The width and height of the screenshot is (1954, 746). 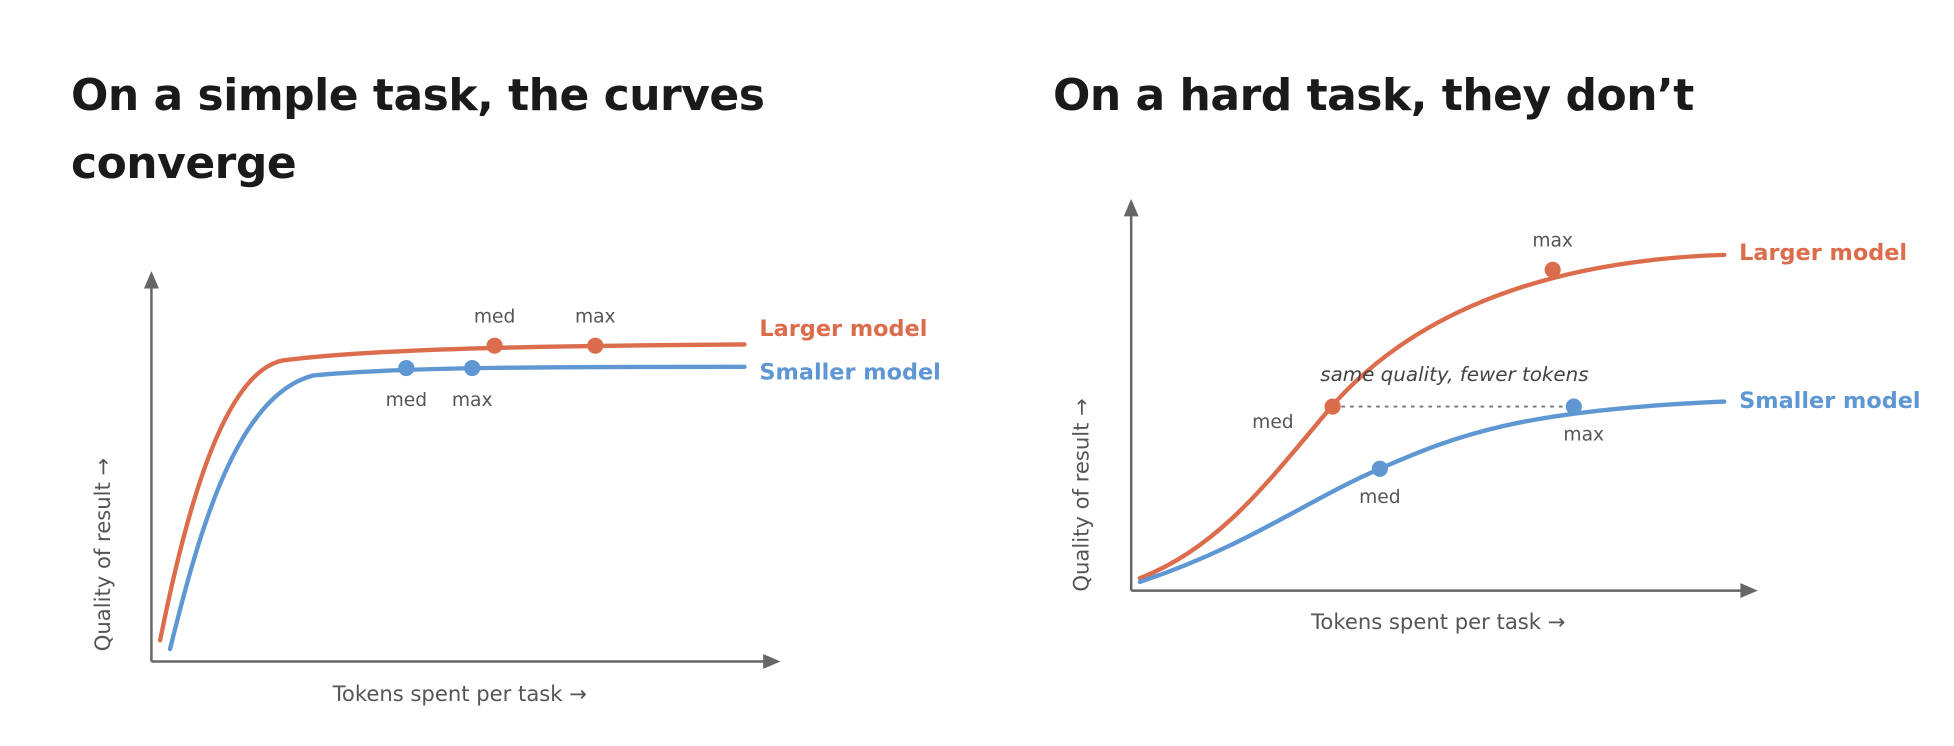 I want to click on panel-title: On a hard task, they don’t, so click(x=1373, y=95).